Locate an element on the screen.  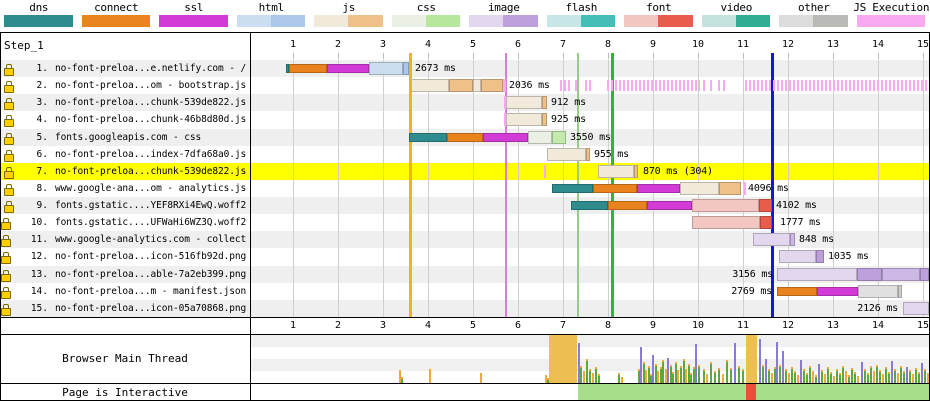
request-time-label: 925 ms is located at coordinates (568, 120).